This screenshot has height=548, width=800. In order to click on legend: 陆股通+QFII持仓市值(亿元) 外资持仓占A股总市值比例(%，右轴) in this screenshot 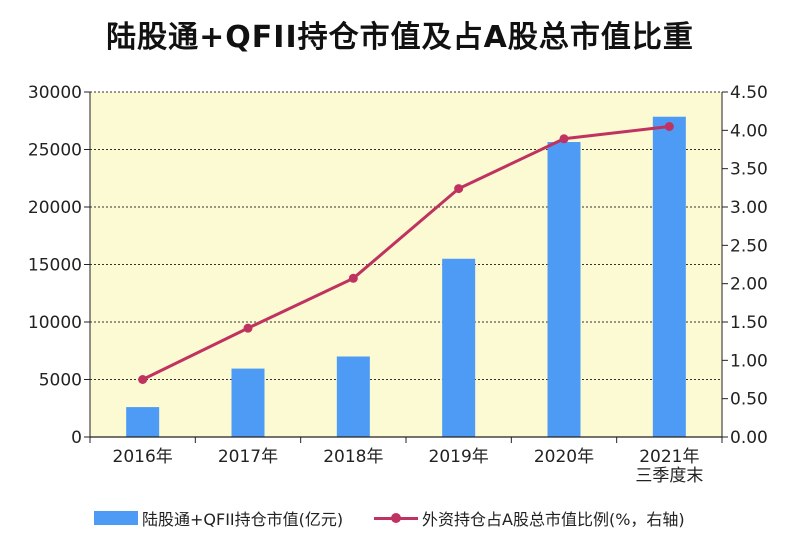, I will do `click(400, 520)`.